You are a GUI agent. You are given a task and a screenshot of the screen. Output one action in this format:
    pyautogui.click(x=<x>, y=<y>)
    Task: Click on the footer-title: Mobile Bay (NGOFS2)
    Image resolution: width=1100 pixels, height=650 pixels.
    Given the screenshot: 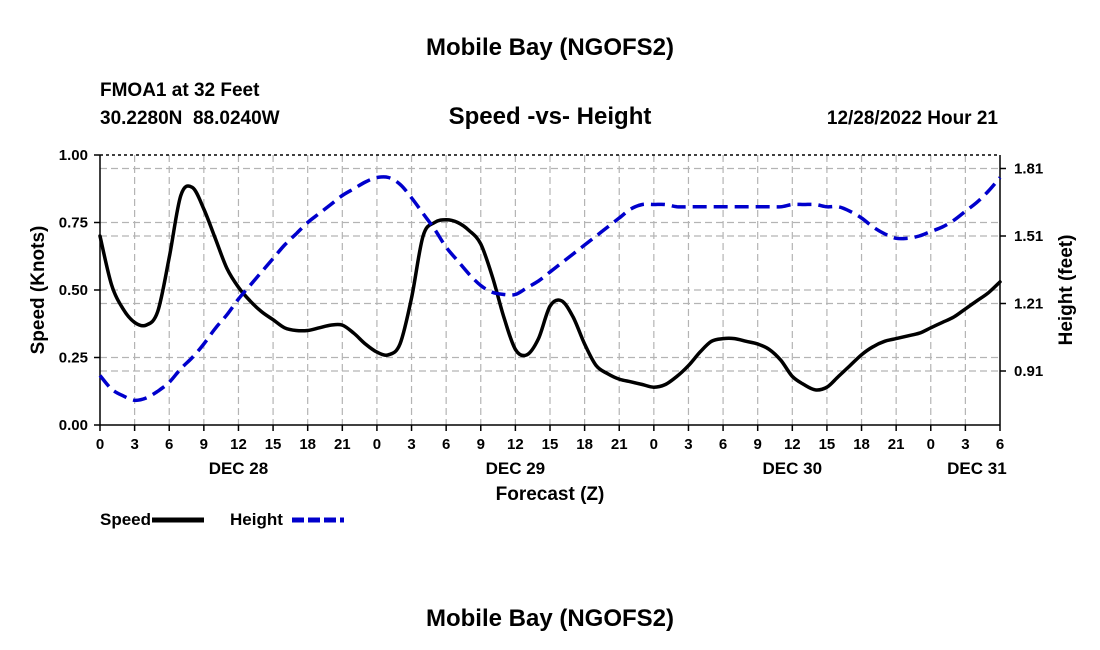 What is the action you would take?
    pyautogui.click(x=550, y=618)
    